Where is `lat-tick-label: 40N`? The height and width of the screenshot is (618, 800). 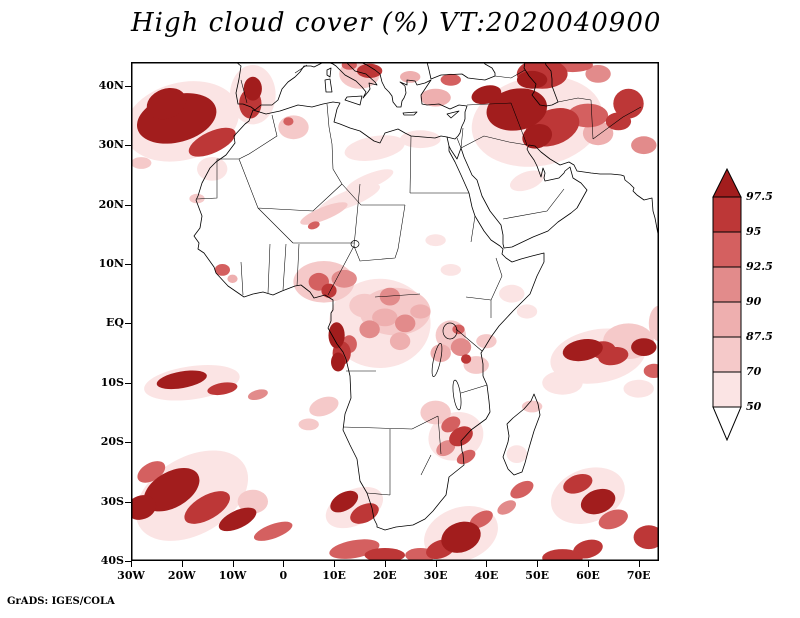 lat-tick-label: 40N is located at coordinates (111, 85).